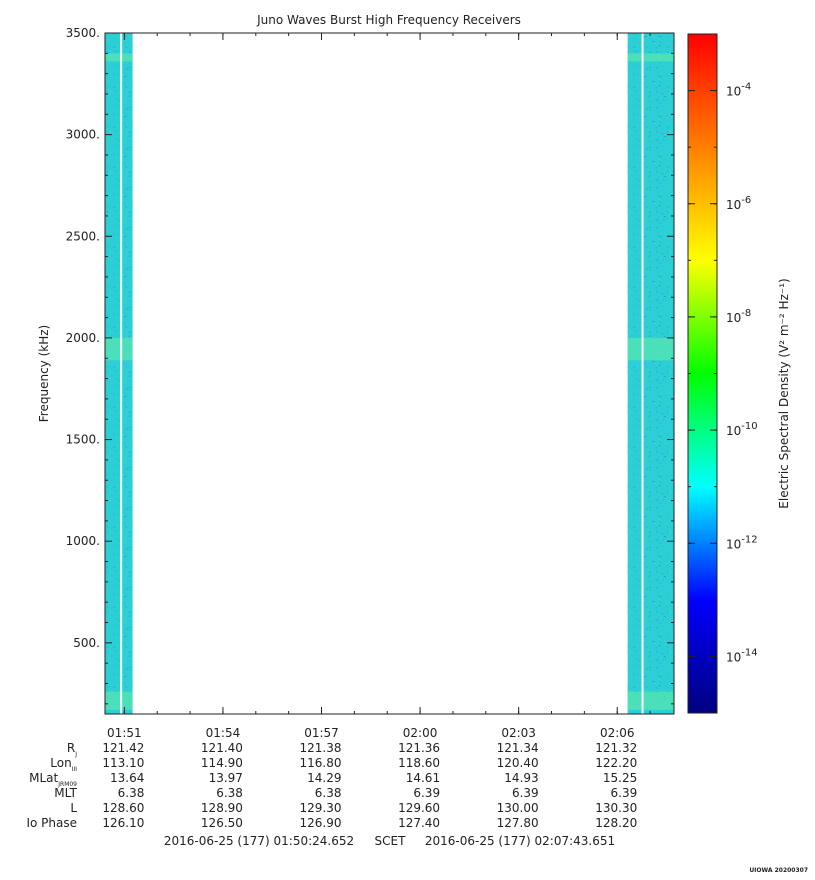 Image resolution: width=815 pixels, height=880 pixels. Describe the element at coordinates (419, 748) in the screenshot. I see `ephemeris-value: 121.36` at that location.